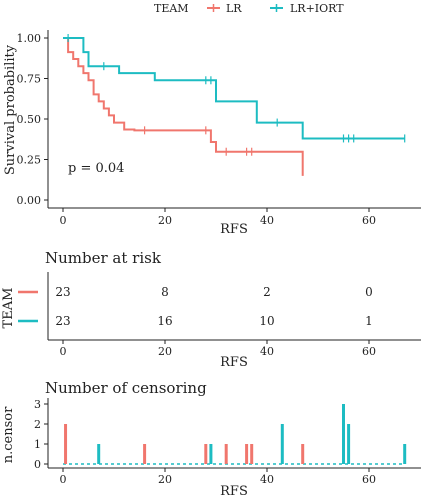 The height and width of the screenshot is (500, 424). I want to click on risk-table-cell: 16, so click(164, 321).